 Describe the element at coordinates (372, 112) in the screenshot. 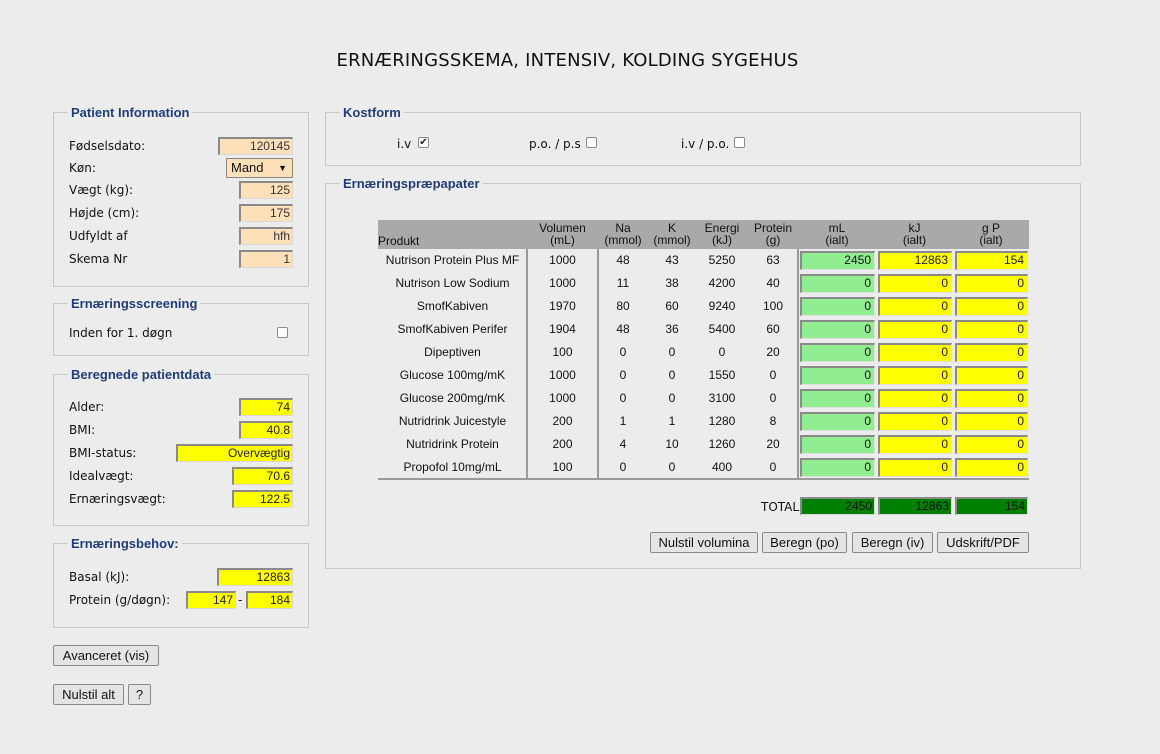

I see `kostform-legend: Kostform` at that location.